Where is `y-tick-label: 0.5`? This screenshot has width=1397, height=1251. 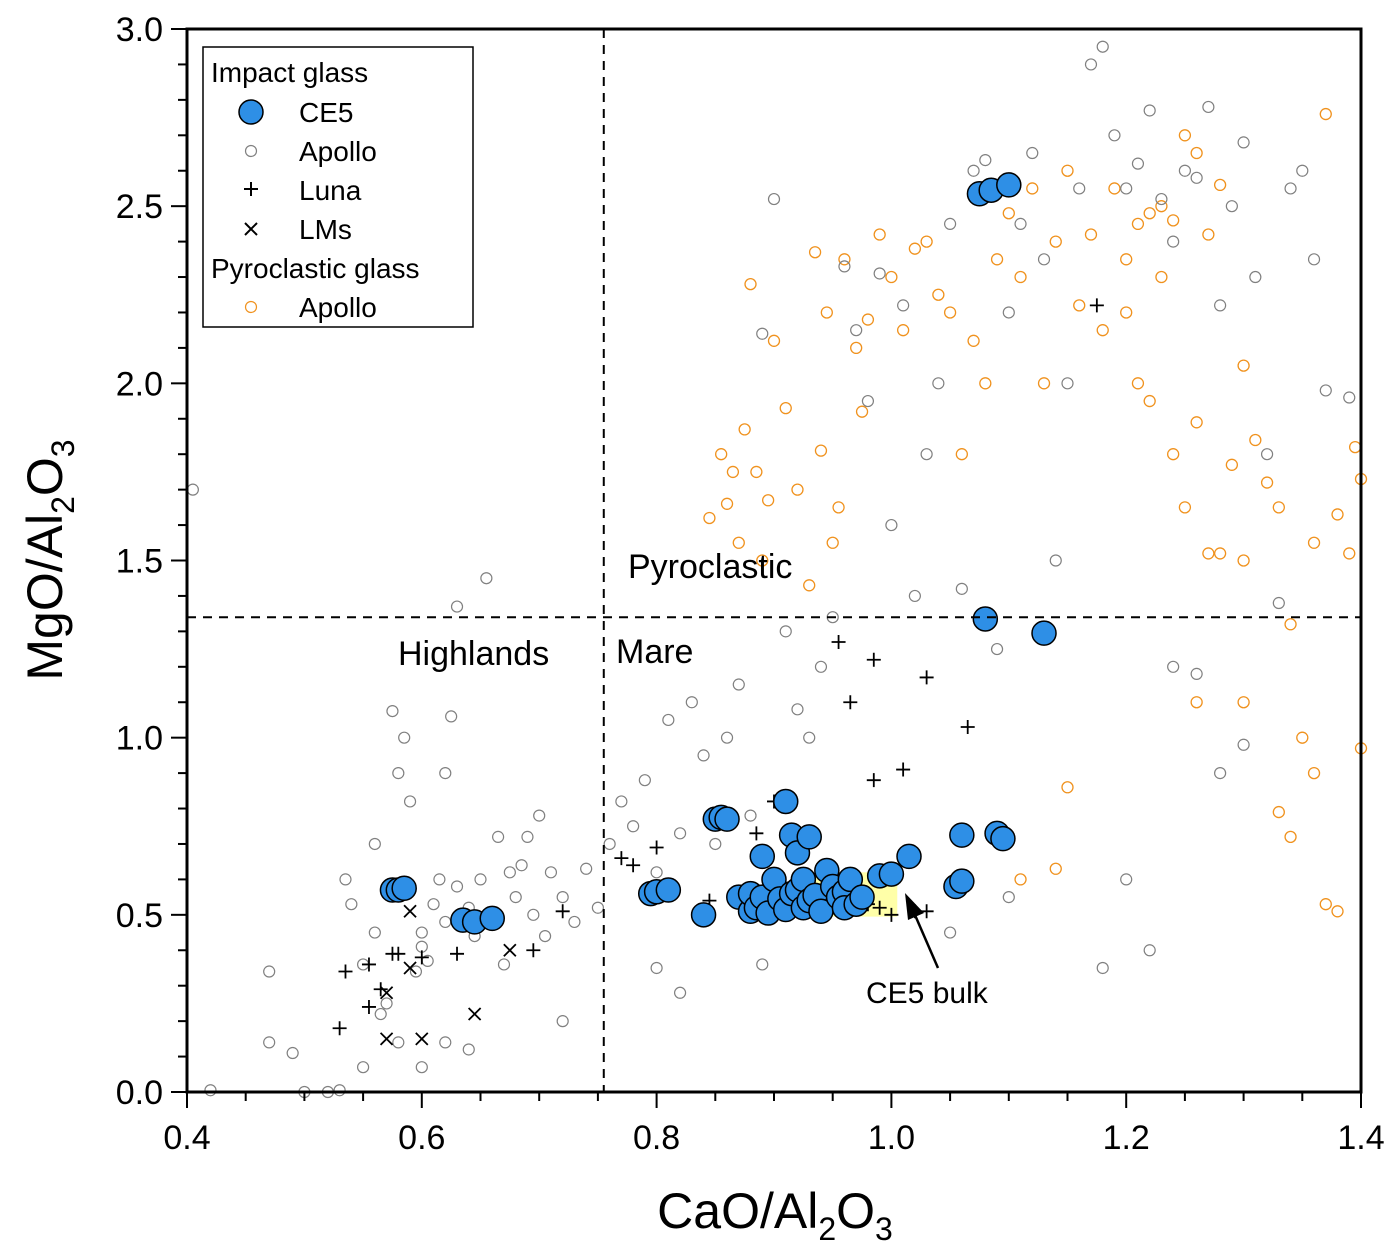
y-tick-label: 0.5 is located at coordinates (139, 916).